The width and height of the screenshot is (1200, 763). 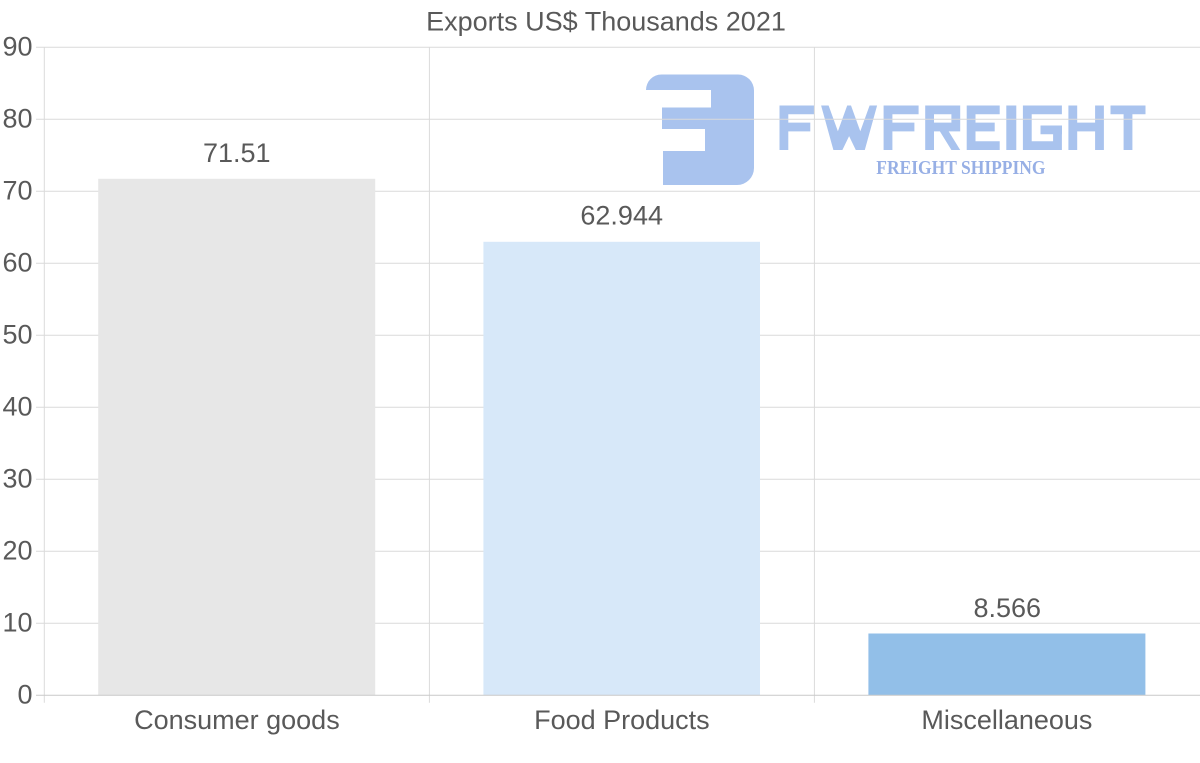 What do you see at coordinates (17, 334) in the screenshot?
I see `svg-text: 50` at bounding box center [17, 334].